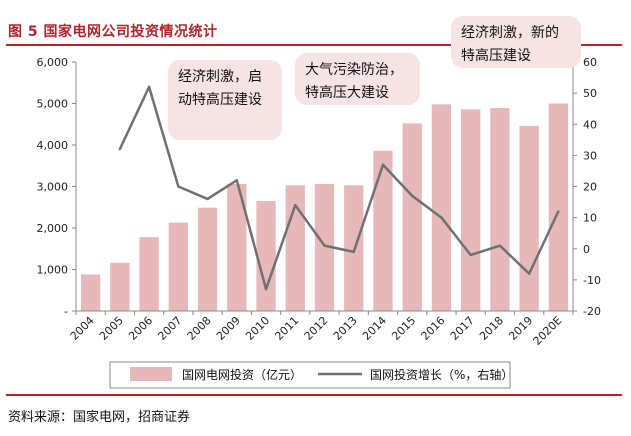 The width and height of the screenshot is (631, 436). Describe the element at coordinates (470, 255) in the screenshot. I see `growth-point-2017` at that location.